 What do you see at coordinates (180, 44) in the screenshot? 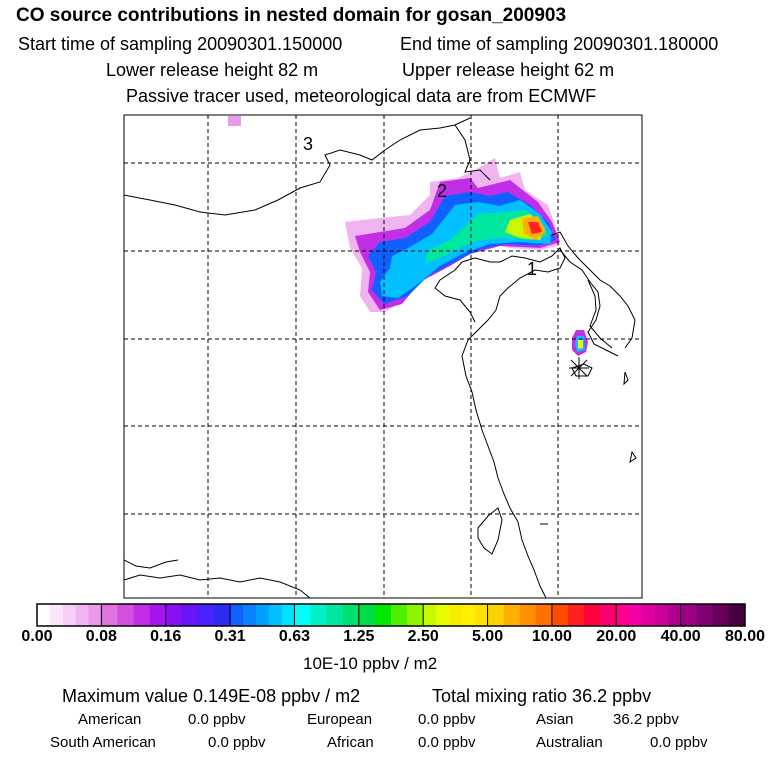
I see `start-time-label: Start time of sampling 20090301.150000` at bounding box center [180, 44].